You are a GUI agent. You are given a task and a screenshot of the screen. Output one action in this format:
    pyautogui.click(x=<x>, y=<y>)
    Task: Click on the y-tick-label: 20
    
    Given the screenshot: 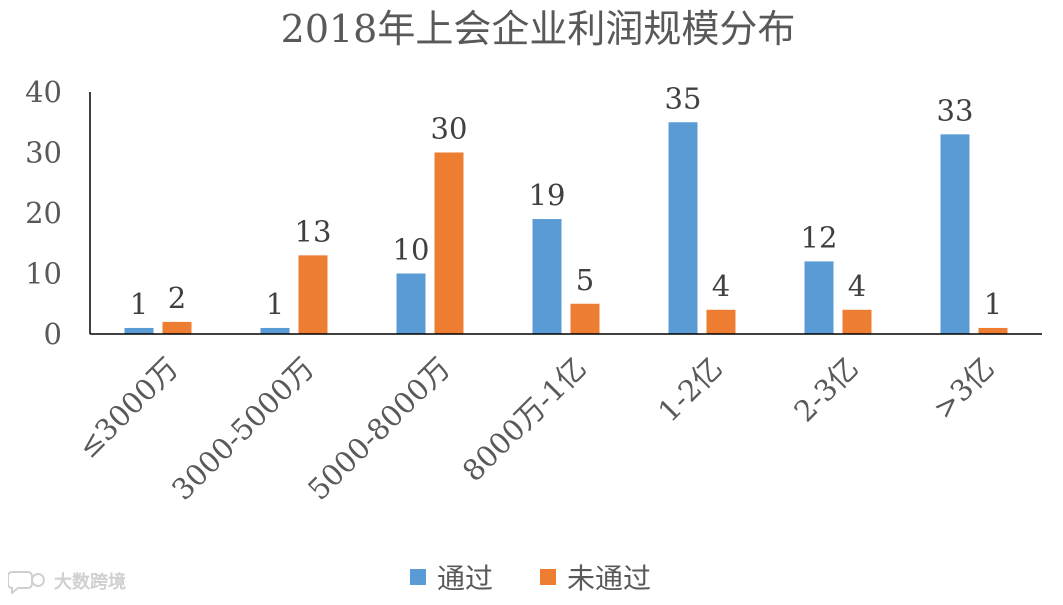 What is the action you would take?
    pyautogui.click(x=43, y=213)
    